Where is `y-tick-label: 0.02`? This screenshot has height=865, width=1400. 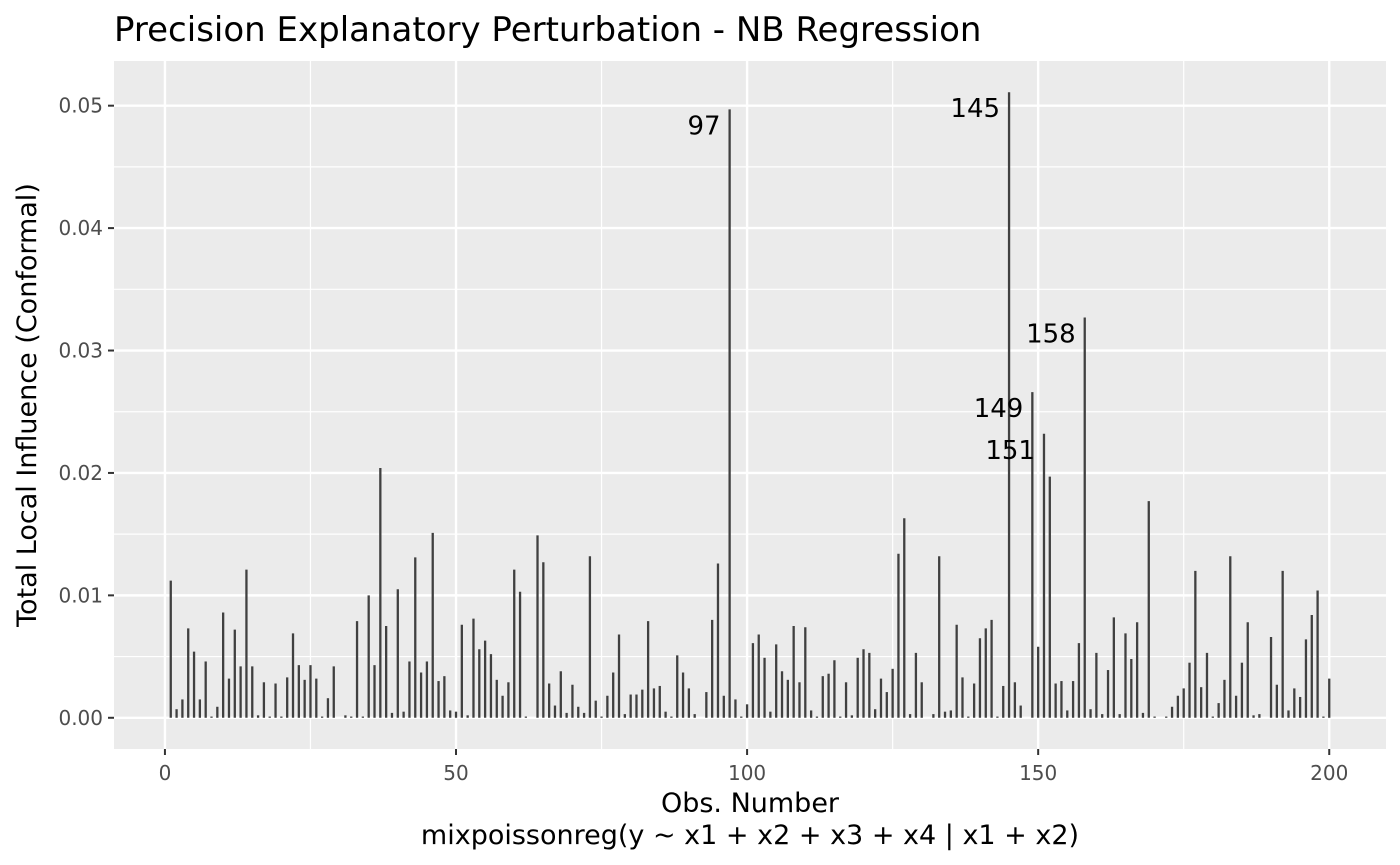 y-tick-label: 0.02 is located at coordinates (80, 473).